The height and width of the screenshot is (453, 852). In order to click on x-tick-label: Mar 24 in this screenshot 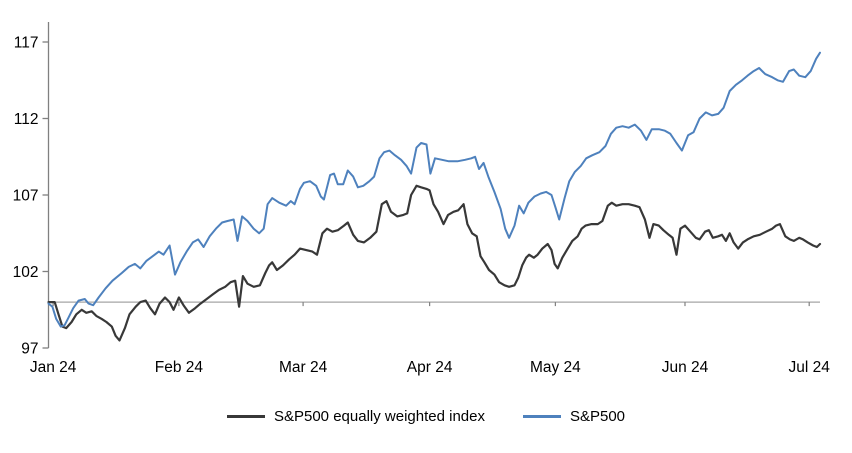, I will do `click(303, 367)`.